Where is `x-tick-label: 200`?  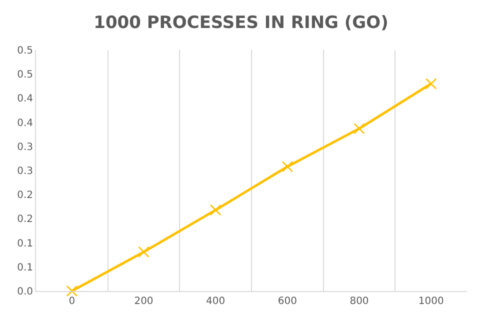
x-tick-label: 200 is located at coordinates (144, 301).